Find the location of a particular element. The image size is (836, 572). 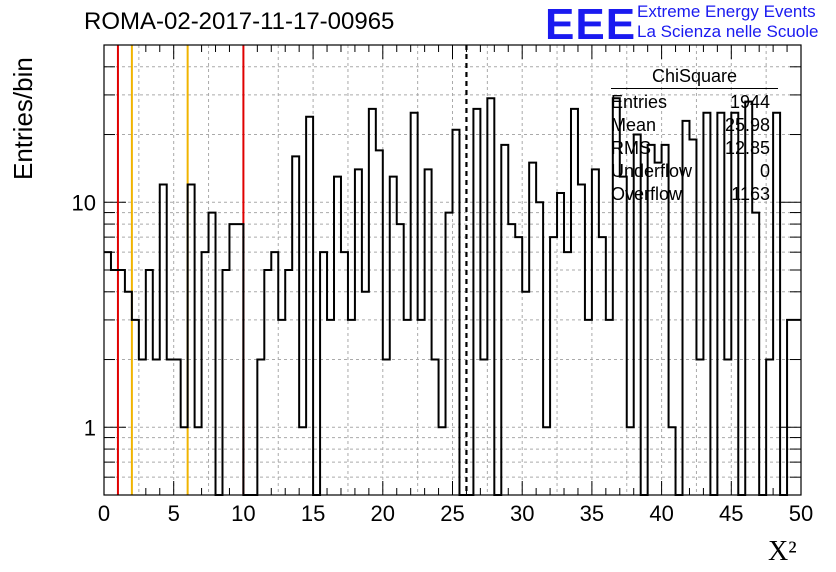

logo-line-1: Extreme Energy Events is located at coordinates (726, 11).